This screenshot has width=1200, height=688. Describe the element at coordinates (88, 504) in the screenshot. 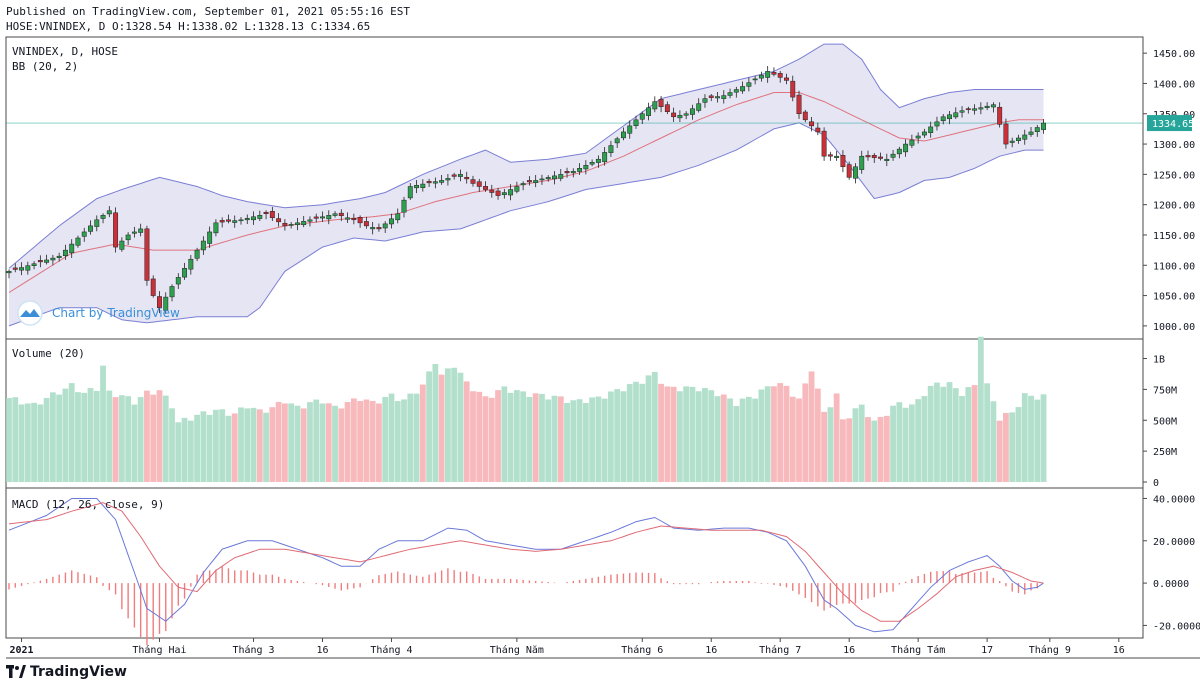

I see `macd-title: MACD (12, 26, close, 9)` at that location.